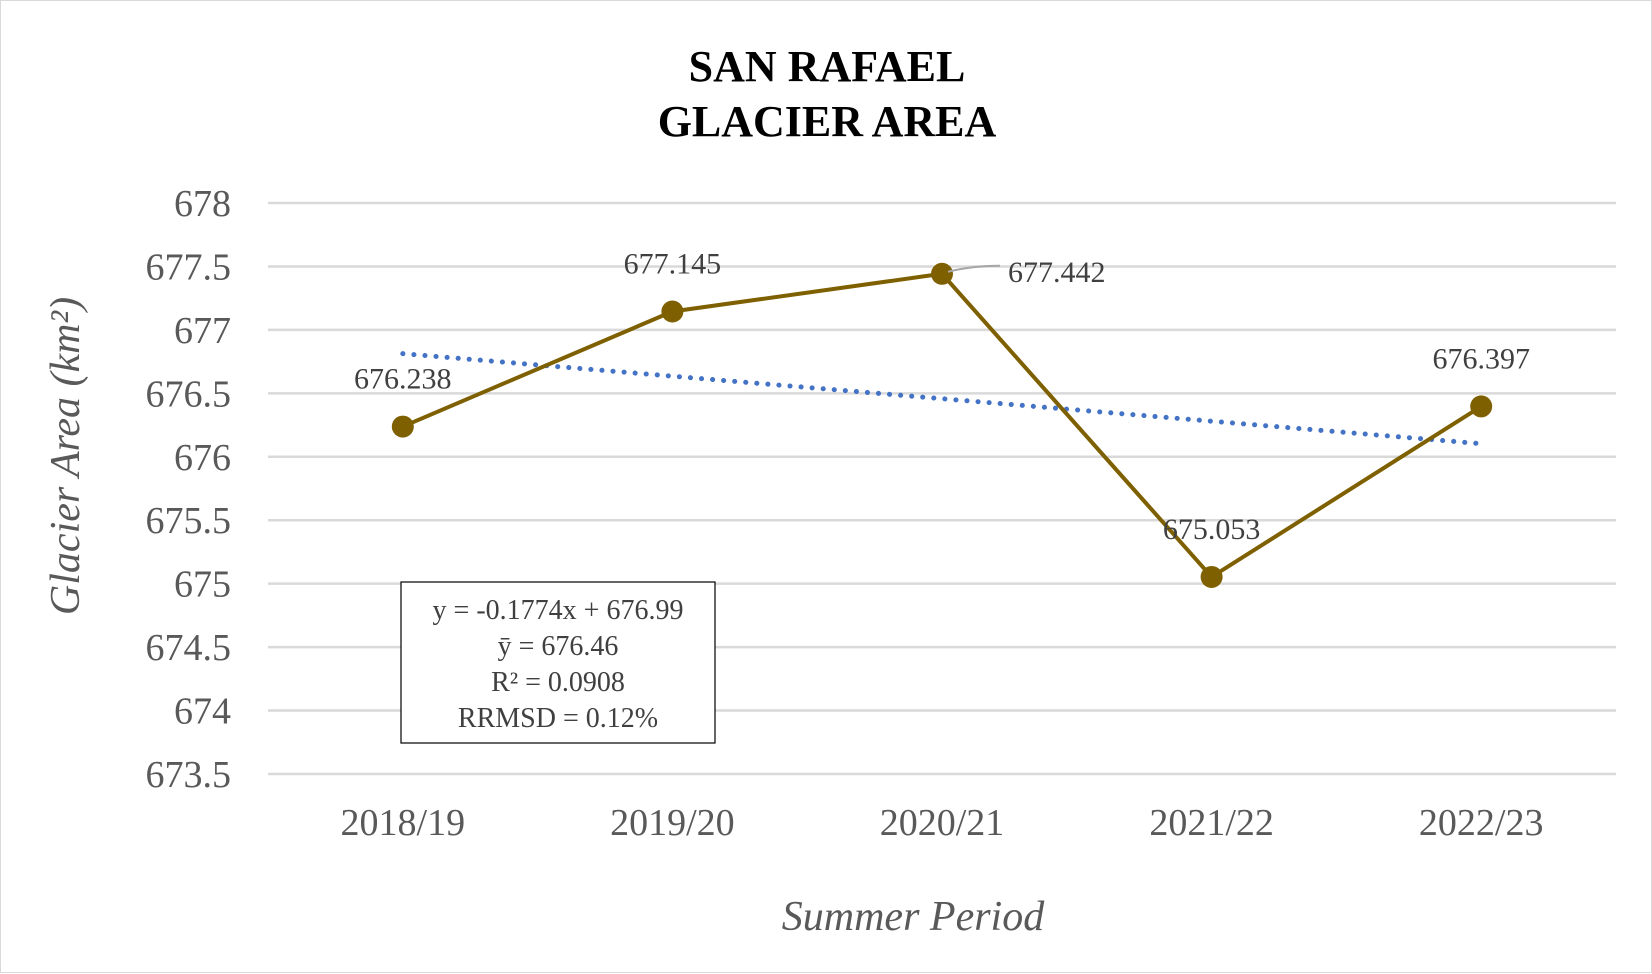  Describe the element at coordinates (189, 394) in the screenshot. I see `y-tick-label: 676.5` at that location.